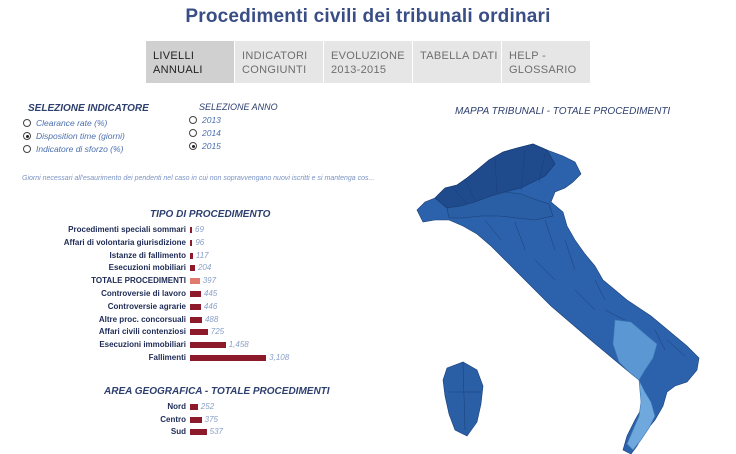  Describe the element at coordinates (359, 70) in the screenshot. I see `tab-label-line2: 2013-2015` at that location.